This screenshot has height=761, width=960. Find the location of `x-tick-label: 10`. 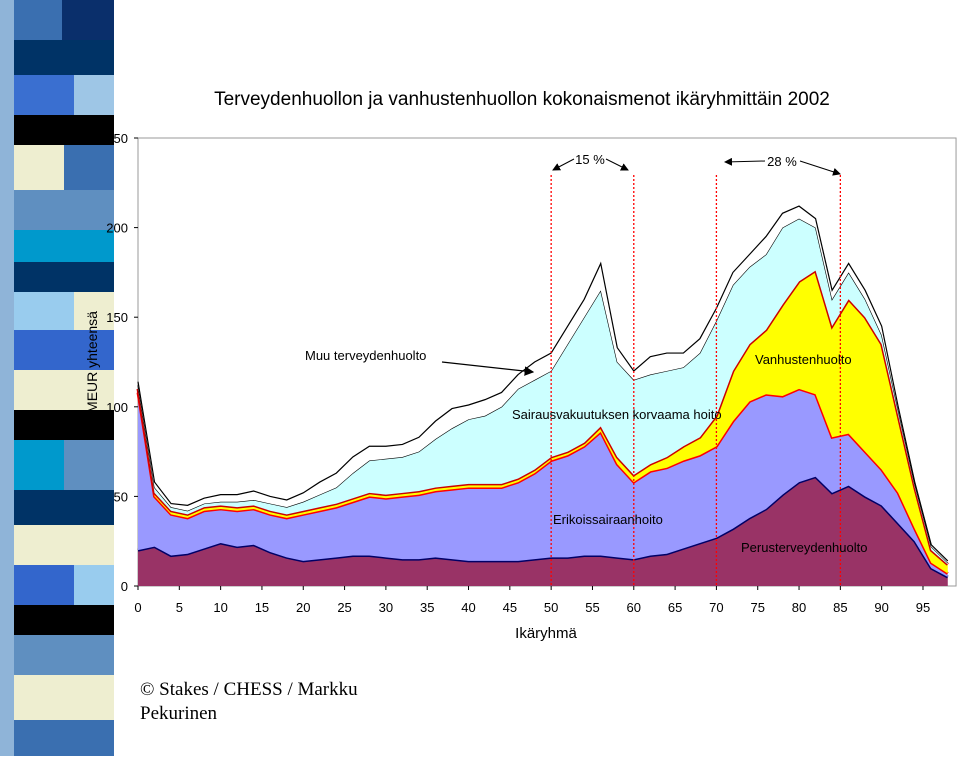

x-tick-label: 10 is located at coordinates (220, 607).